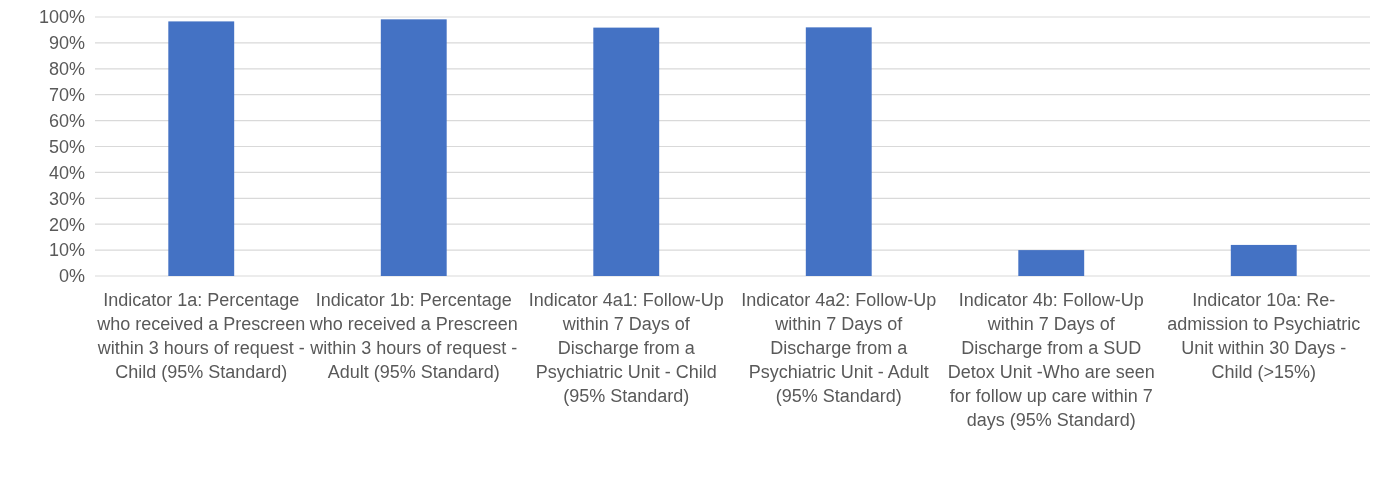  Describe the element at coordinates (71, 276) in the screenshot. I see `y-tick-label: 0%` at that location.